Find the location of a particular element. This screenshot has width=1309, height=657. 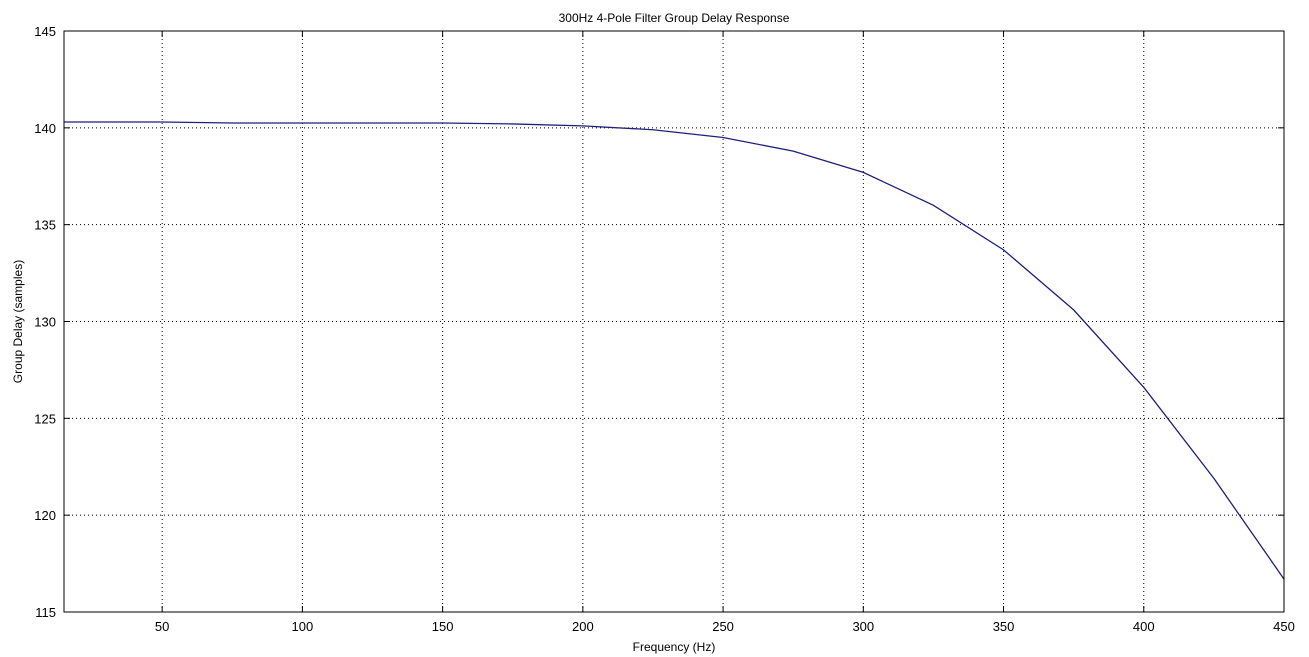

y-axis-title: Group Delay (samples) is located at coordinates (18, 321).